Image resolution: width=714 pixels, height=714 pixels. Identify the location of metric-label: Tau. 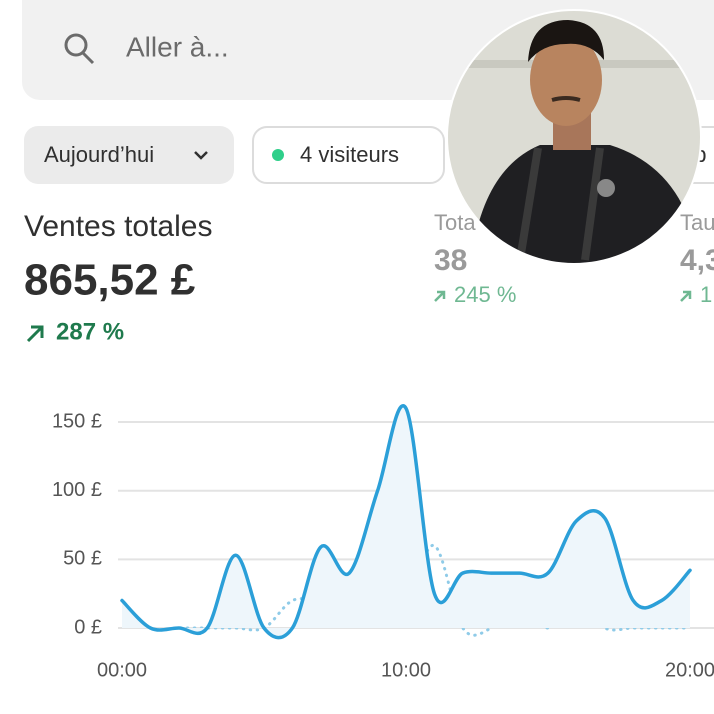
(697, 222).